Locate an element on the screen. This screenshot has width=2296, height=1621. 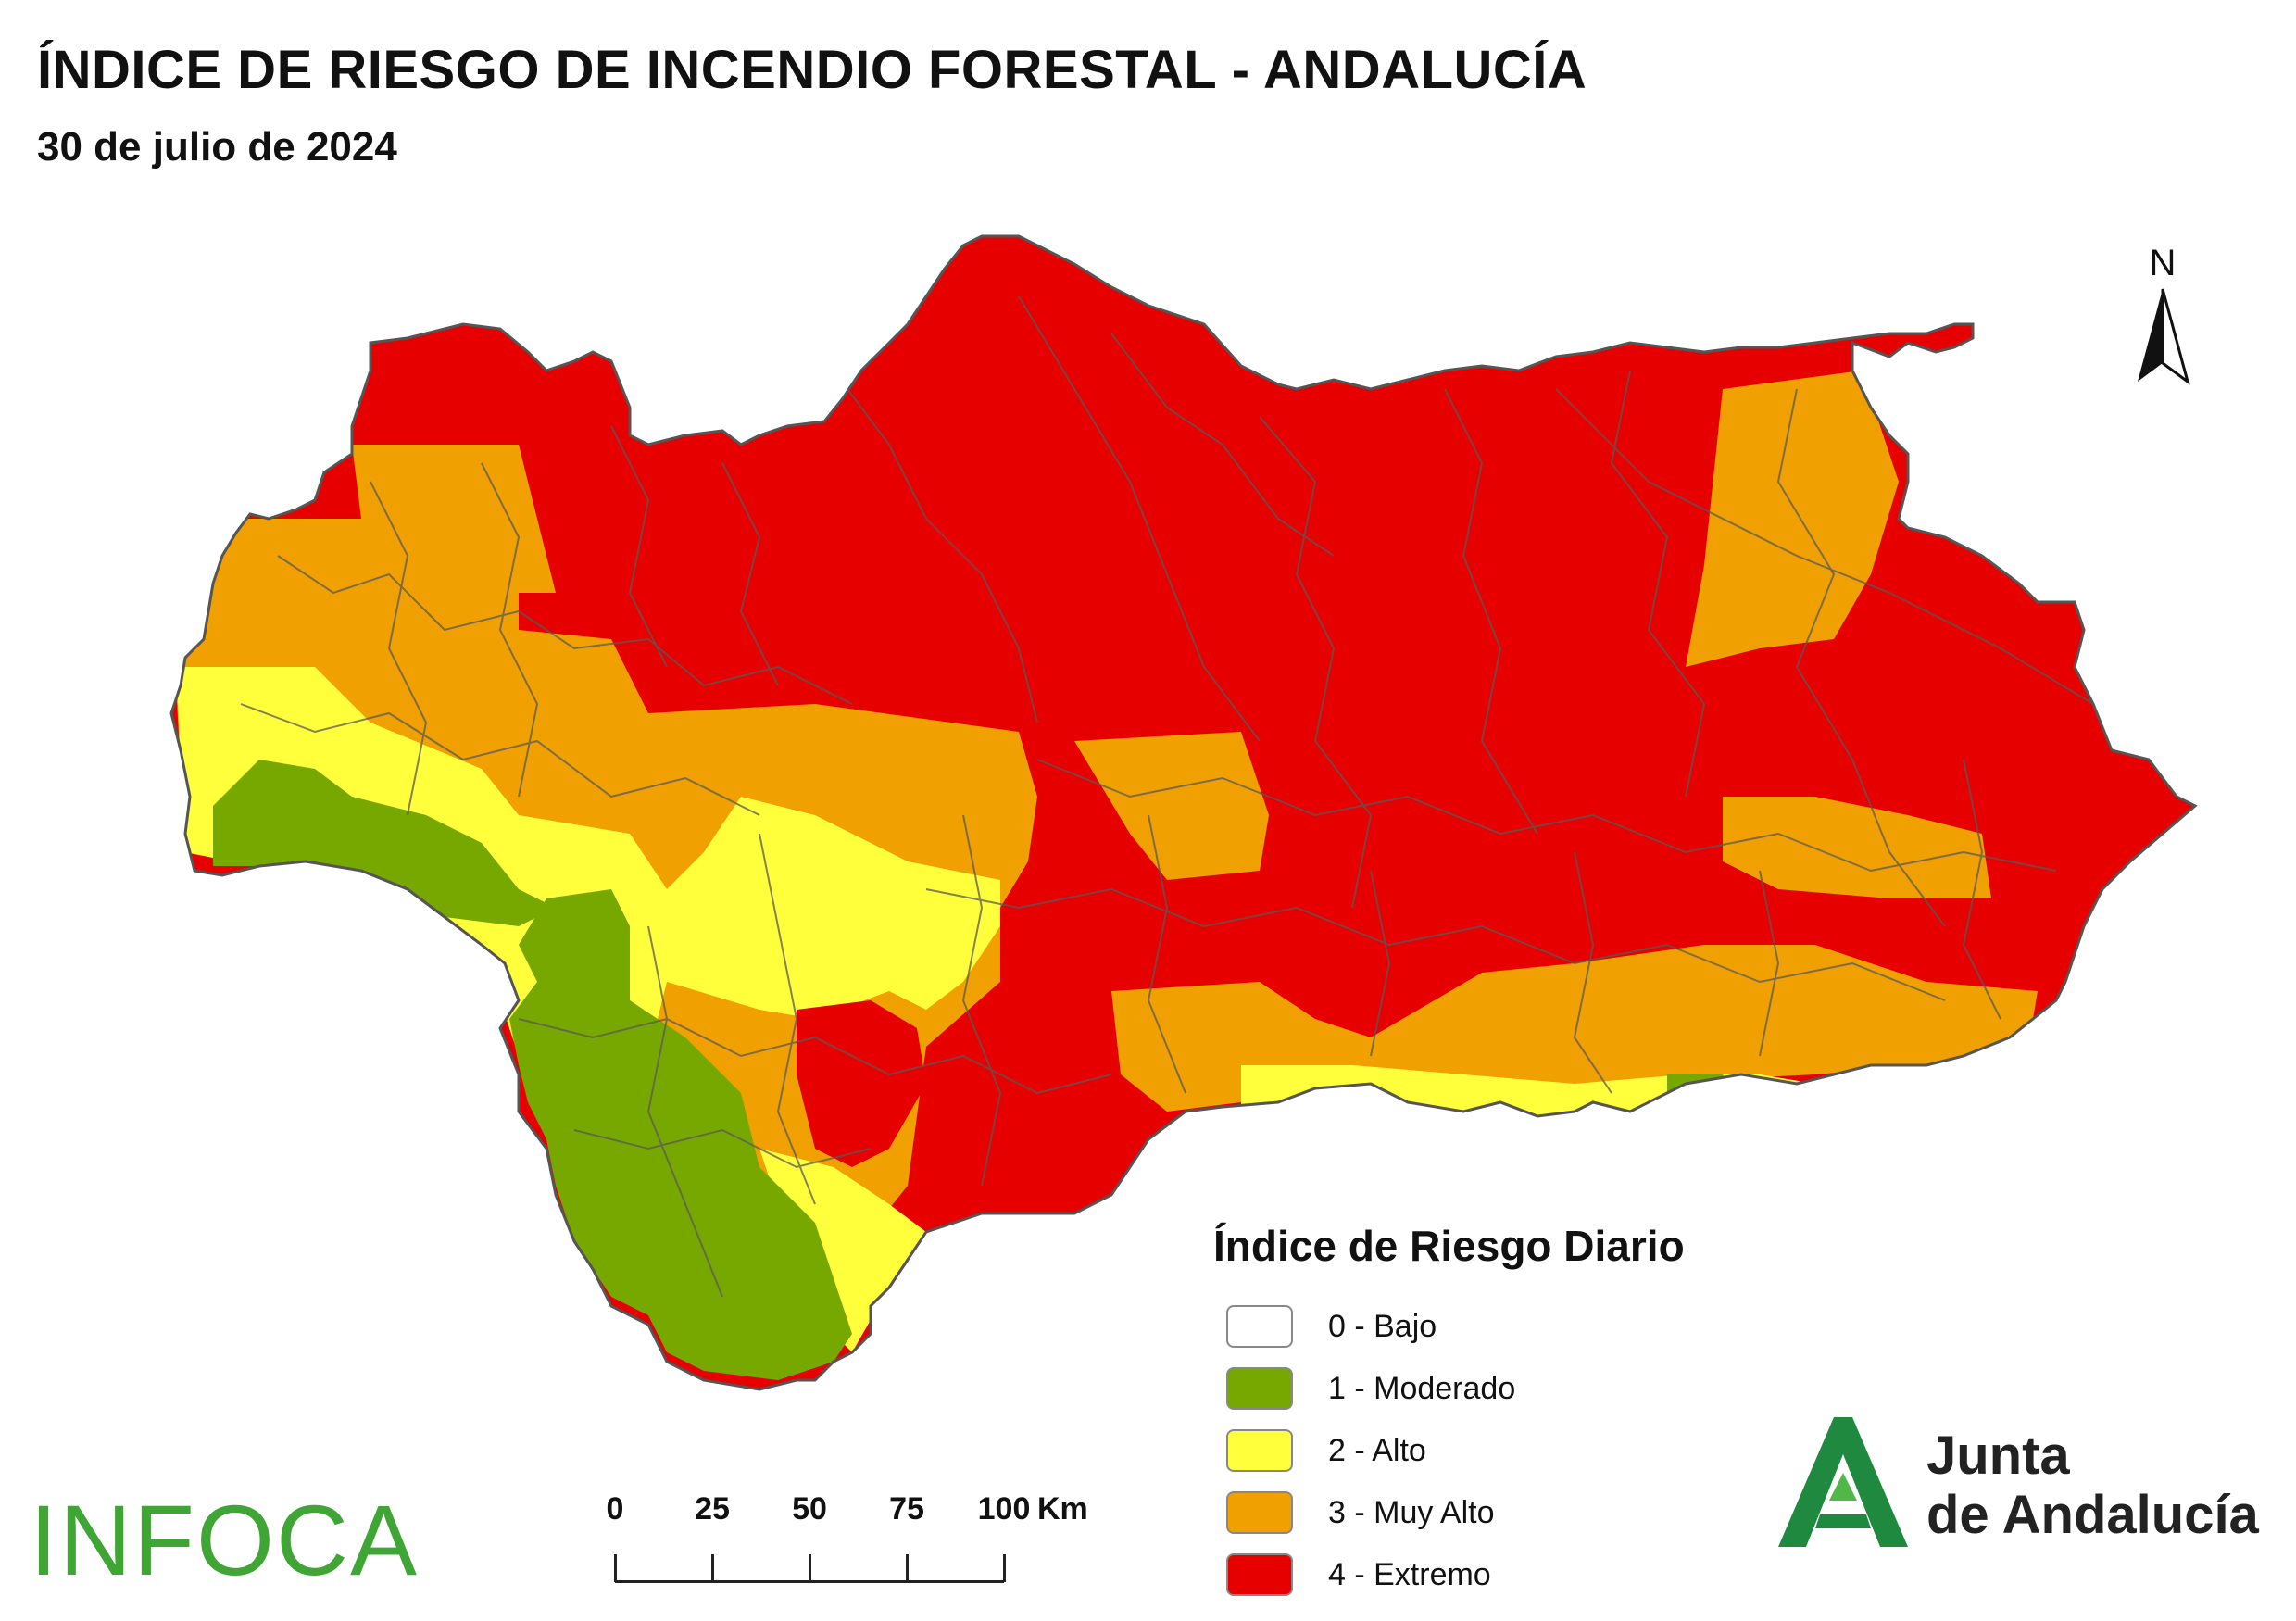
scale-tick-label: 75 is located at coordinates (906, 1509).